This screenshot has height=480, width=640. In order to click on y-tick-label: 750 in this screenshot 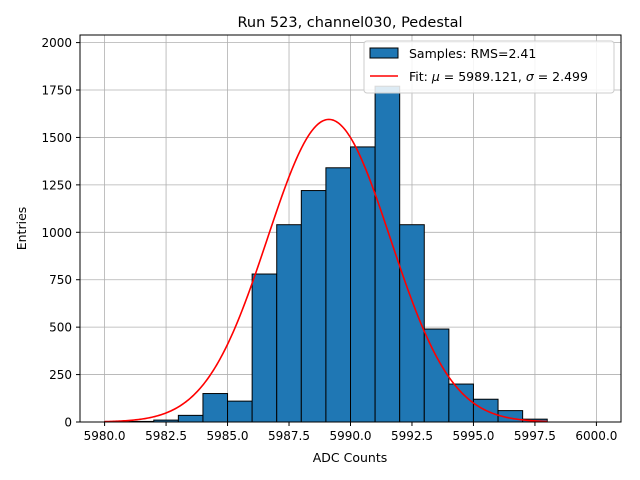, I will do `click(60, 280)`.